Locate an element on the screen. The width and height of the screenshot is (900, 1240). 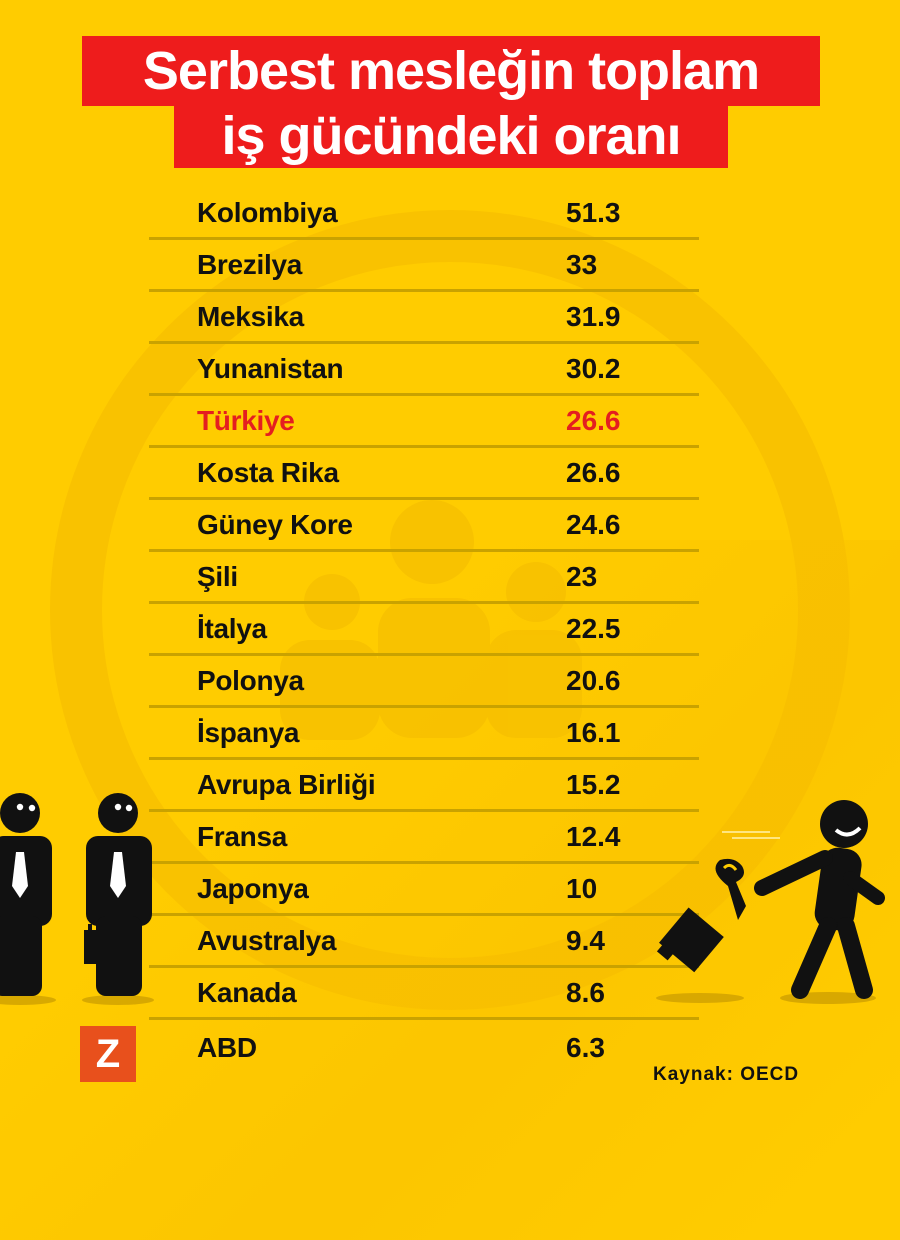
value-label: 24.6 is located at coordinates (593, 524).